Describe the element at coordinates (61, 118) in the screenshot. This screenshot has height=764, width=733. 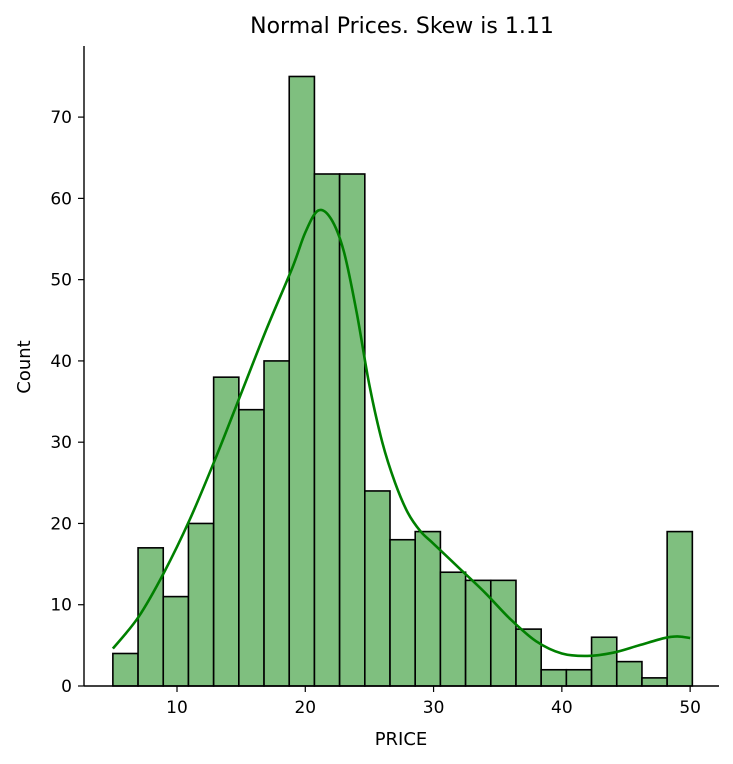
I see `y-tick-label: 70` at that location.